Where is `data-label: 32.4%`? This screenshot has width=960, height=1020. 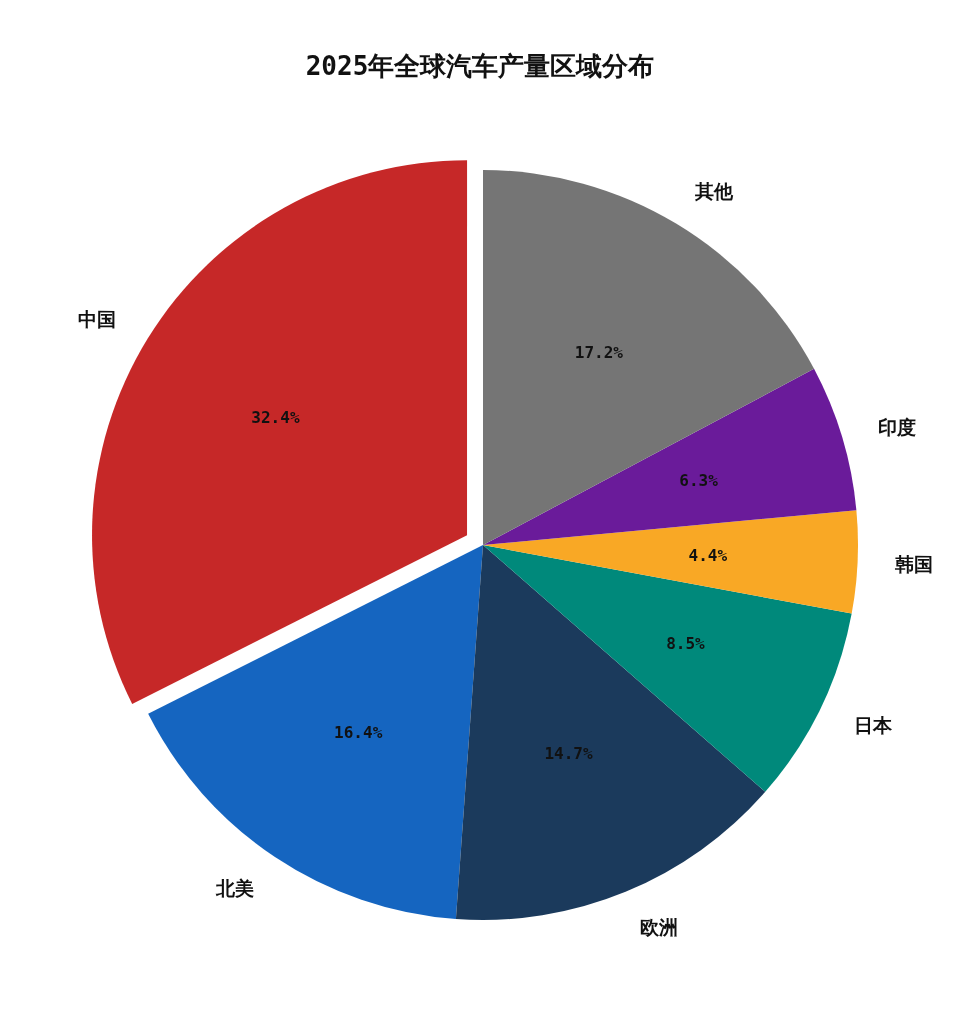
data-label: 32.4% is located at coordinates (275, 417).